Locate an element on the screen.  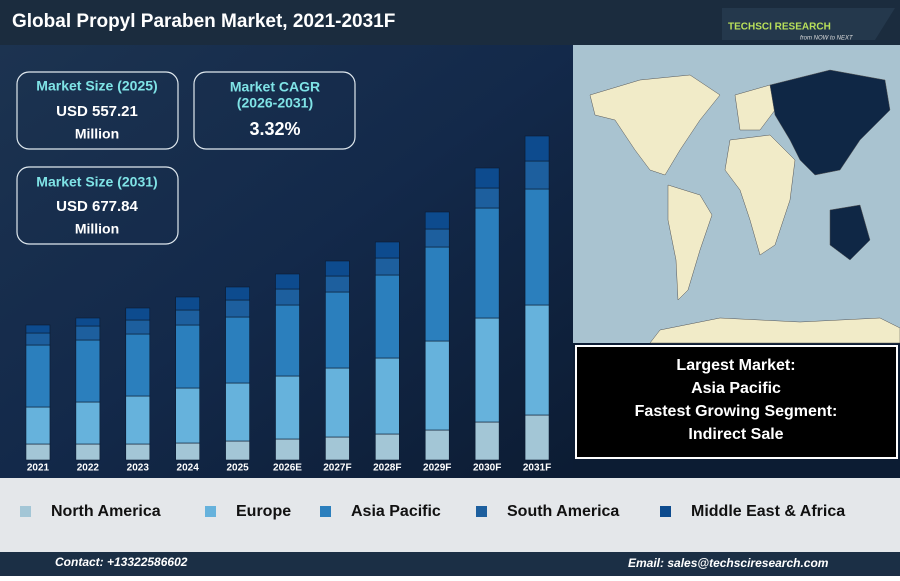
logo-box is located at coordinates (808, 24).